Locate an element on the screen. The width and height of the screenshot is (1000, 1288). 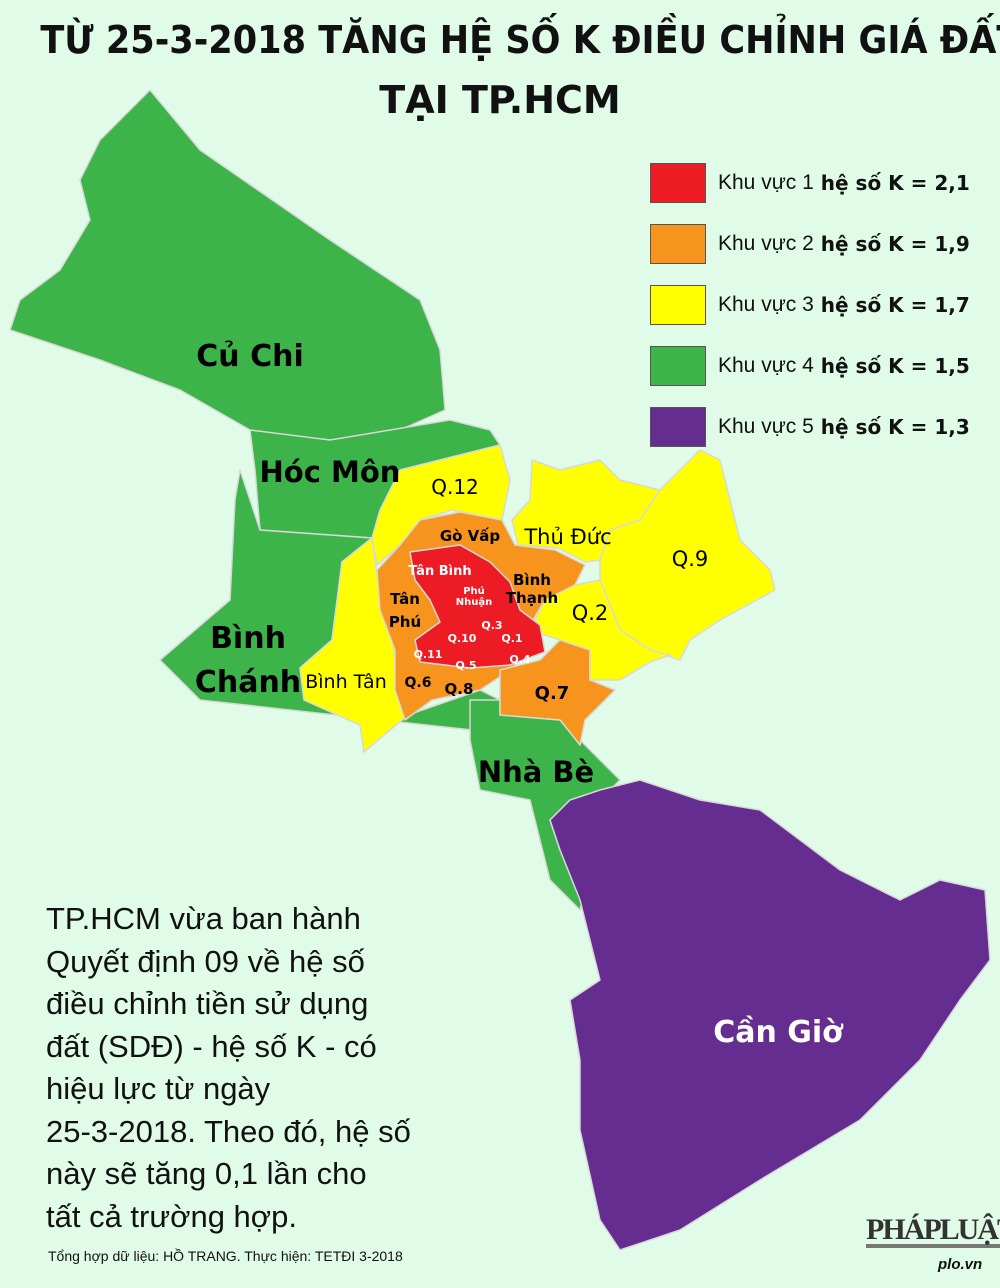
label-tan-phu-1: Tân is located at coordinates (405, 599).